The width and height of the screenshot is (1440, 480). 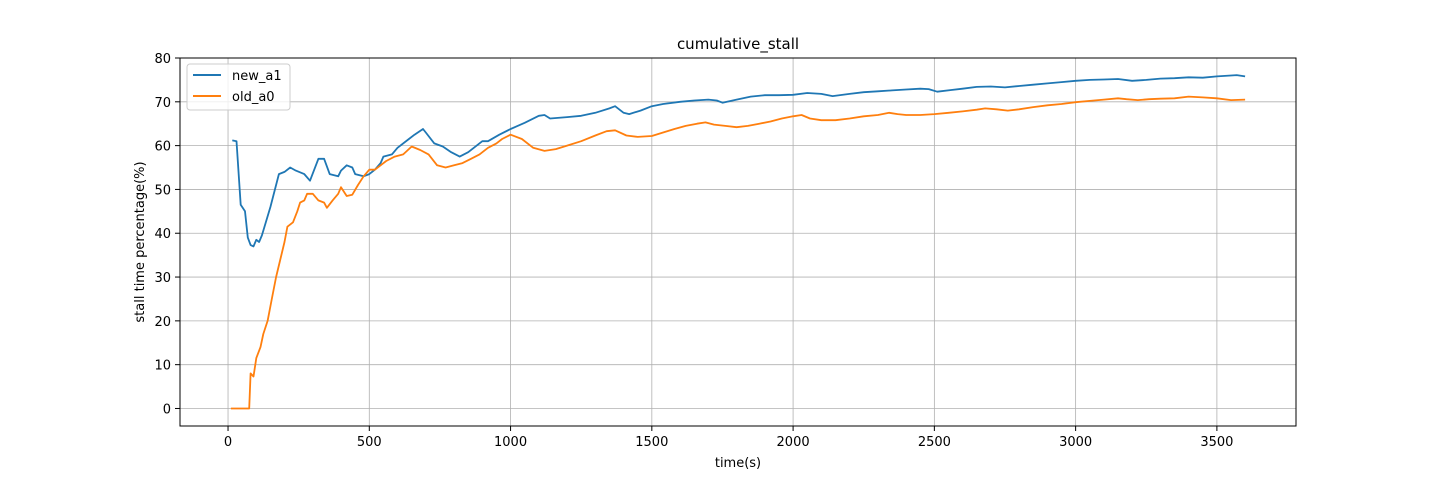 What do you see at coordinates (510, 442) in the screenshot?
I see `x-tick-label: 1000` at bounding box center [510, 442].